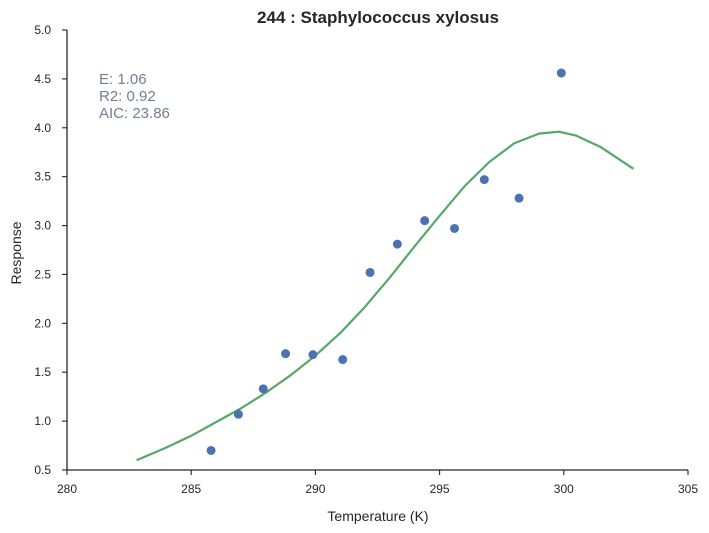 This screenshot has width=709, height=533. I want to click on y-tick-label: 0.5, so click(42, 470).